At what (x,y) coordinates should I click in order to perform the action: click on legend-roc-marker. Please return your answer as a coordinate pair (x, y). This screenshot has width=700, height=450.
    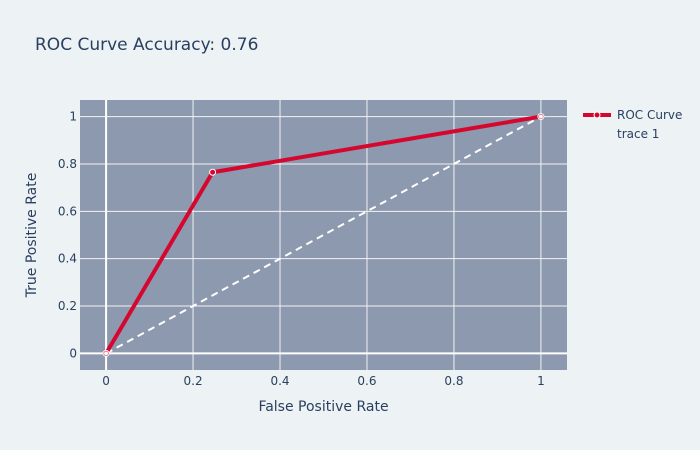
    Looking at the image, I should click on (597, 115).